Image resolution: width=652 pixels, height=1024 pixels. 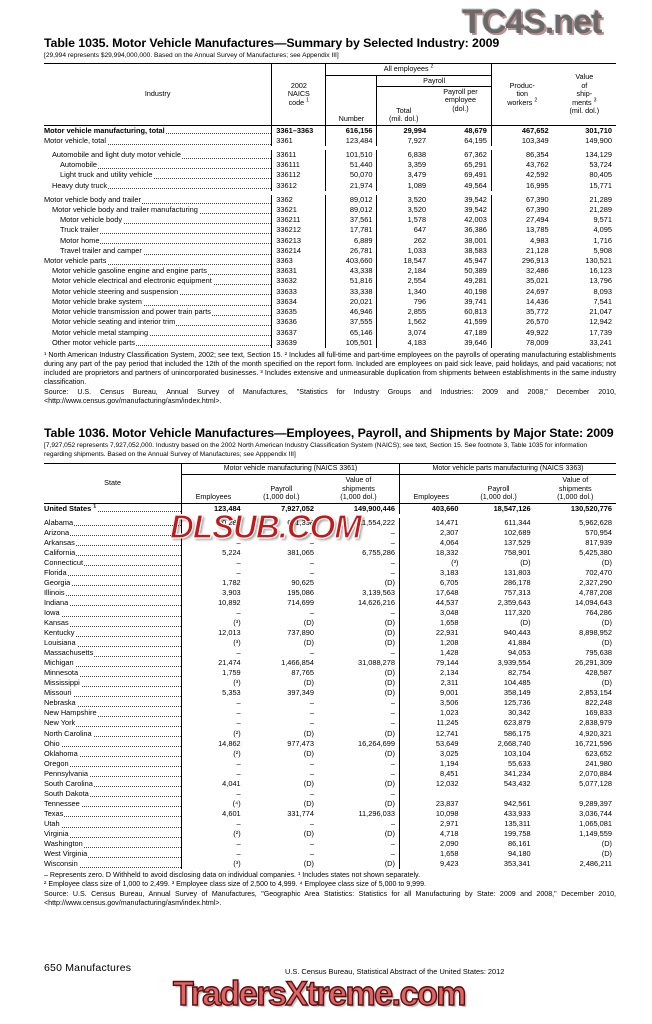 What do you see at coordinates (158, 291) in the screenshot?
I see `row-label: Motor vehicle steering and suspension` at bounding box center [158, 291].